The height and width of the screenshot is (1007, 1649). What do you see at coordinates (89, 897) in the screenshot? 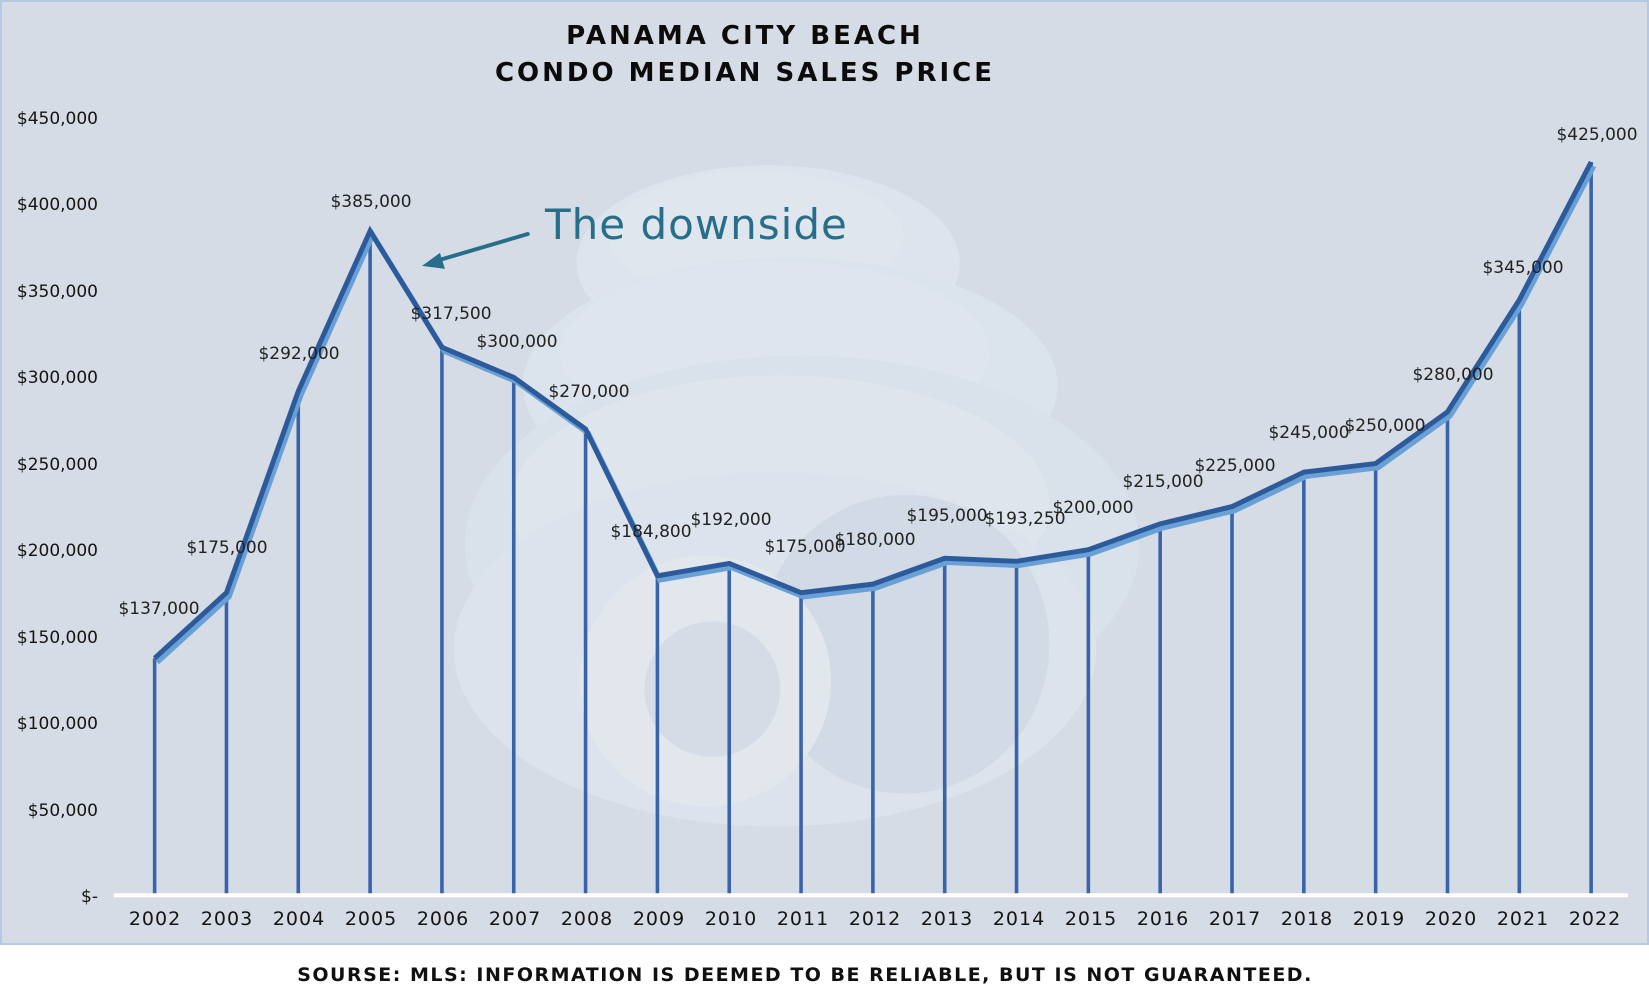
I see `y-tick-0: $-` at bounding box center [89, 897].